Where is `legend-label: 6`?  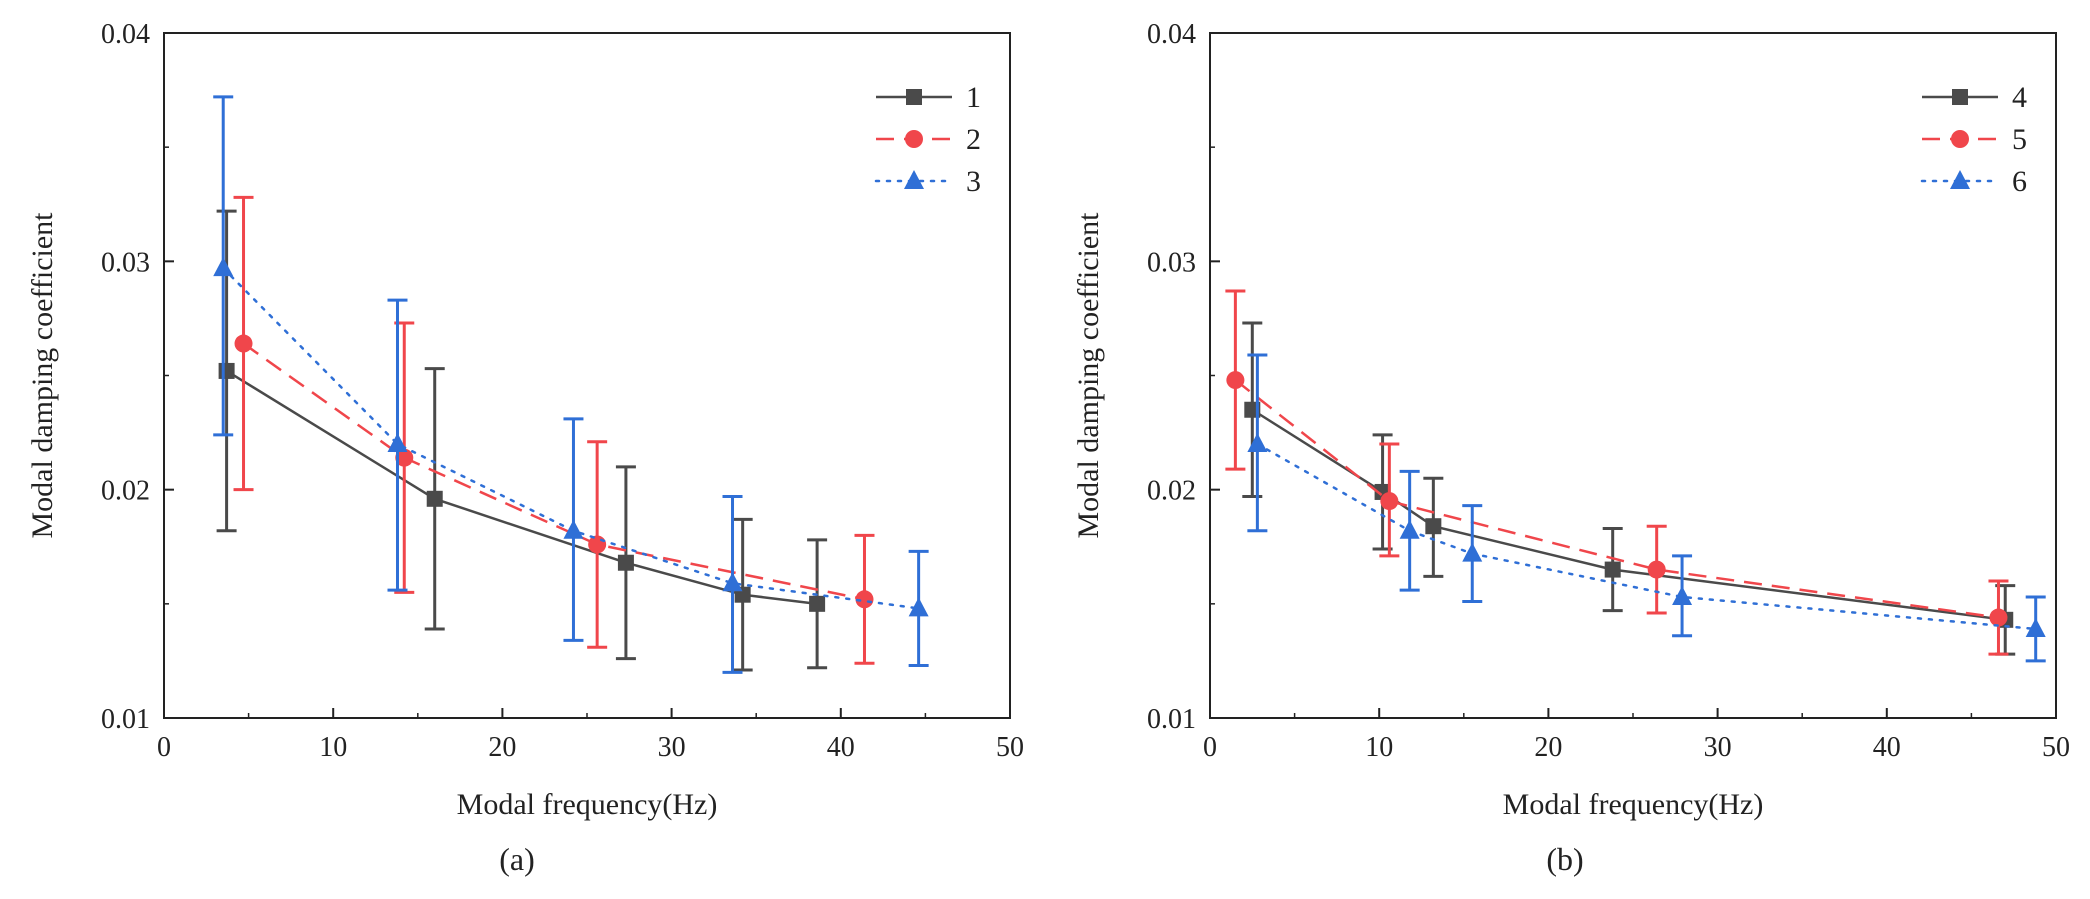 legend-label: 6 is located at coordinates (2019, 181).